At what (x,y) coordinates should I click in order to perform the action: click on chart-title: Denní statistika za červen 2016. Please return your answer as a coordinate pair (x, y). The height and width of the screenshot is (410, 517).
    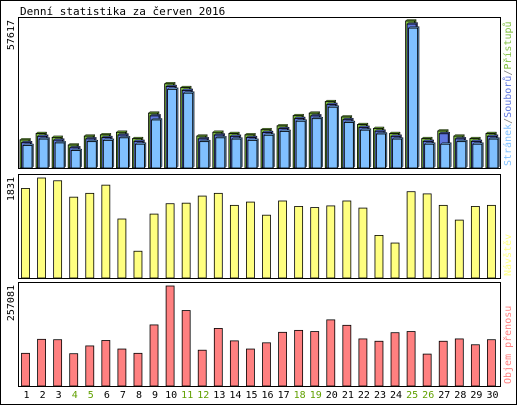
    Looking at the image, I should click on (122, 11).